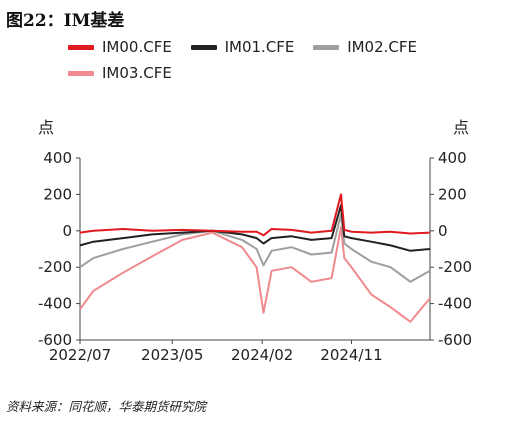 The width and height of the screenshot is (519, 426). I want to click on y-tick-label-left: 200, so click(57, 194).